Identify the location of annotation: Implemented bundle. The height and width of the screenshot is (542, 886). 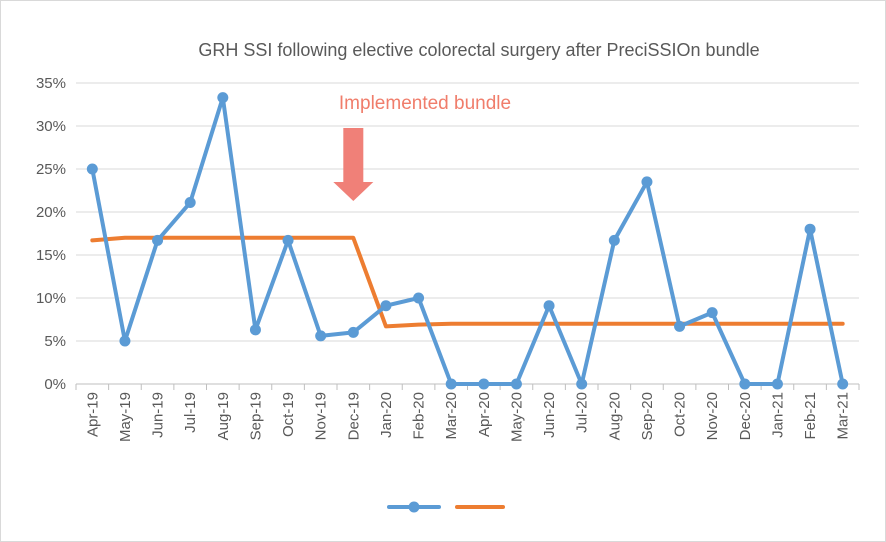
(422, 147).